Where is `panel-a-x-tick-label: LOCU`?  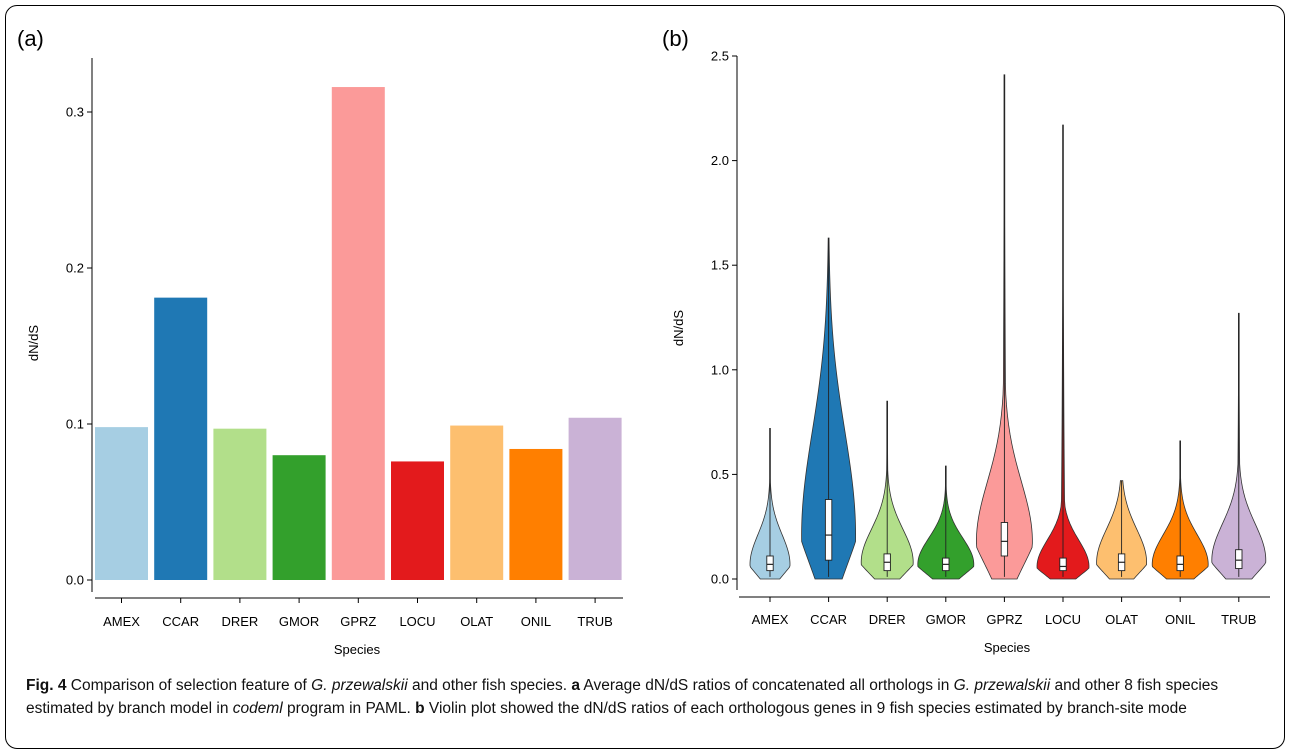 panel-a-x-tick-label: LOCU is located at coordinates (417, 621).